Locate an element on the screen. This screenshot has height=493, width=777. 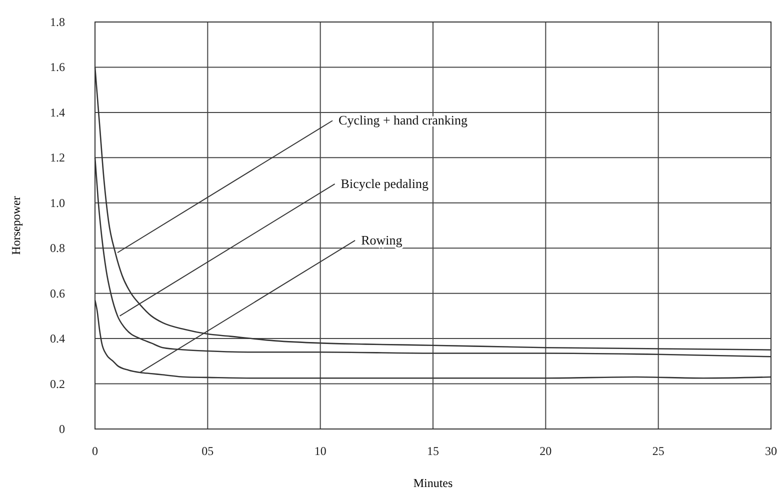
y-tick-label: 0.8 is located at coordinates (57, 248).